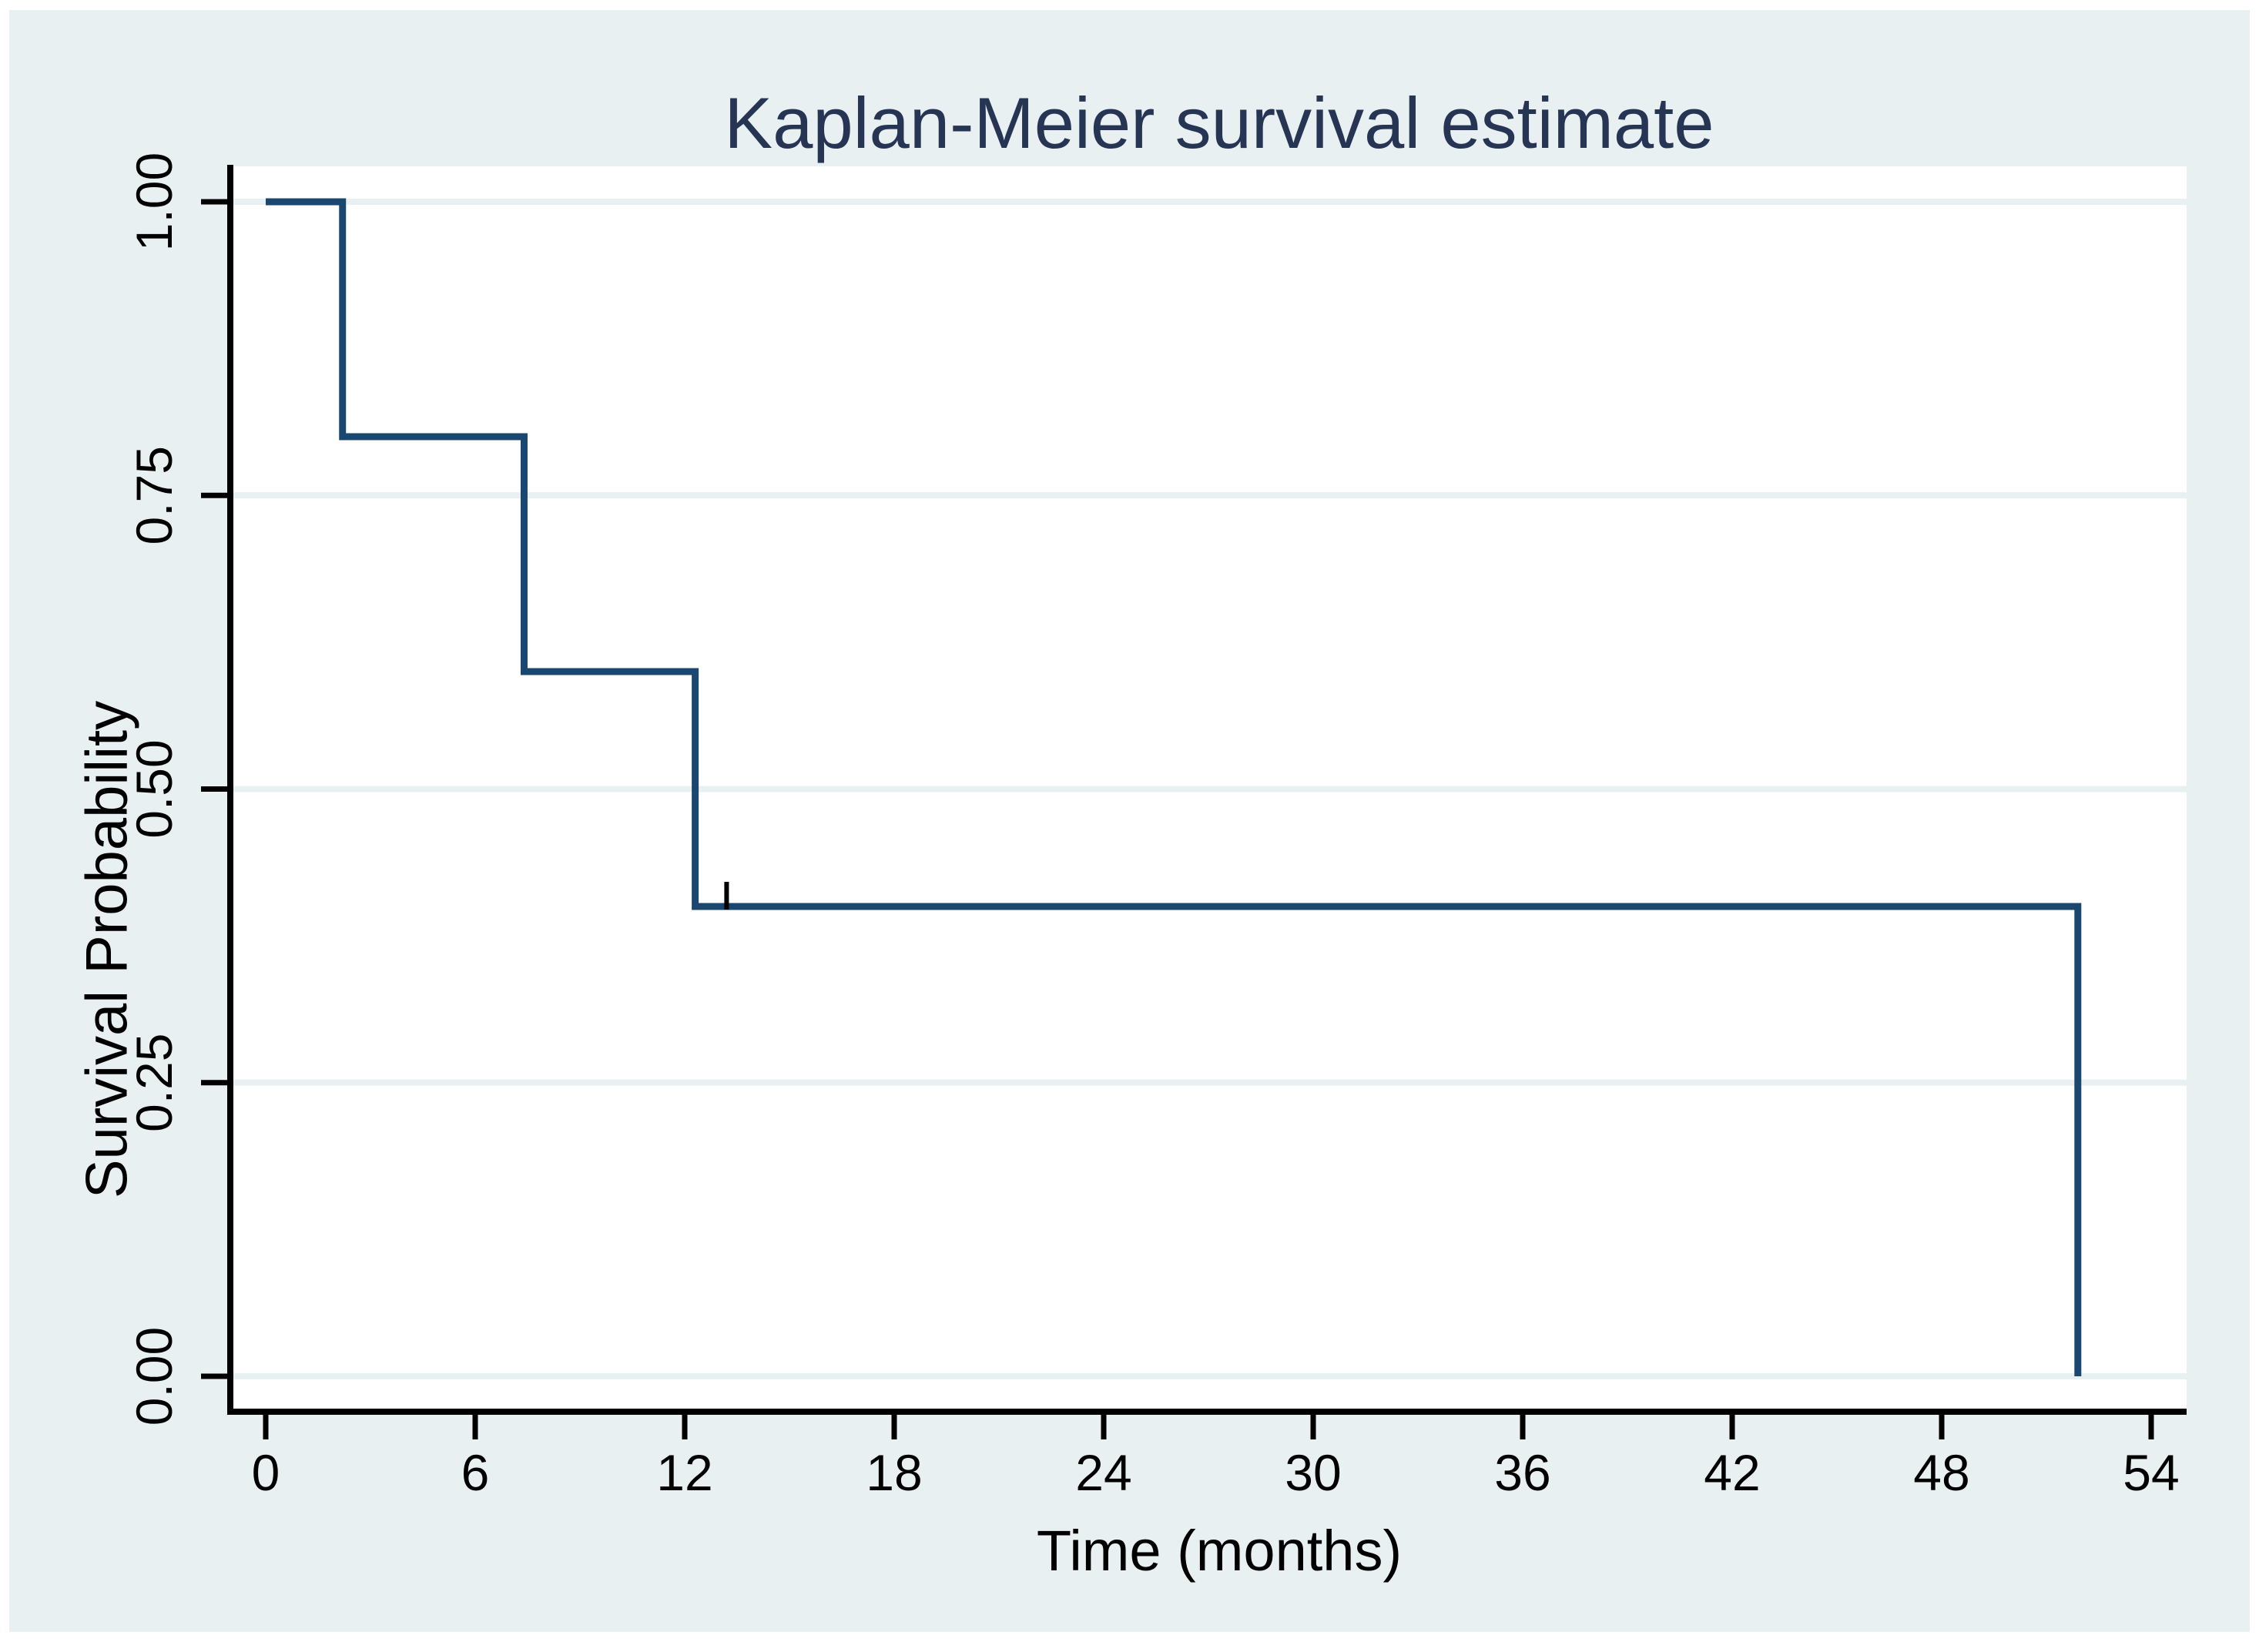  I want to click on x-tick-label: 54, so click(2151, 1472).